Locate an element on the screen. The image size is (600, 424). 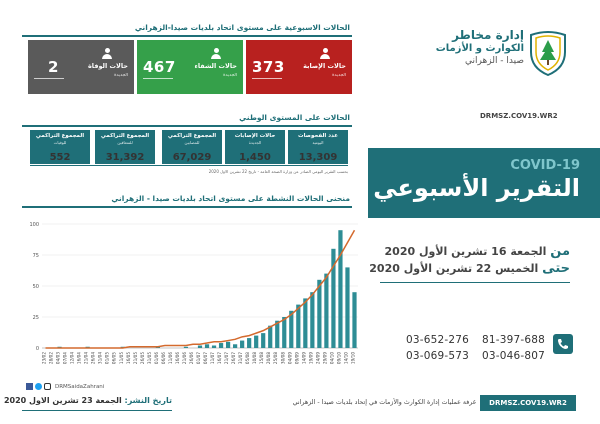
x-tick-label: 10/08 is located at coordinates (254, 358).